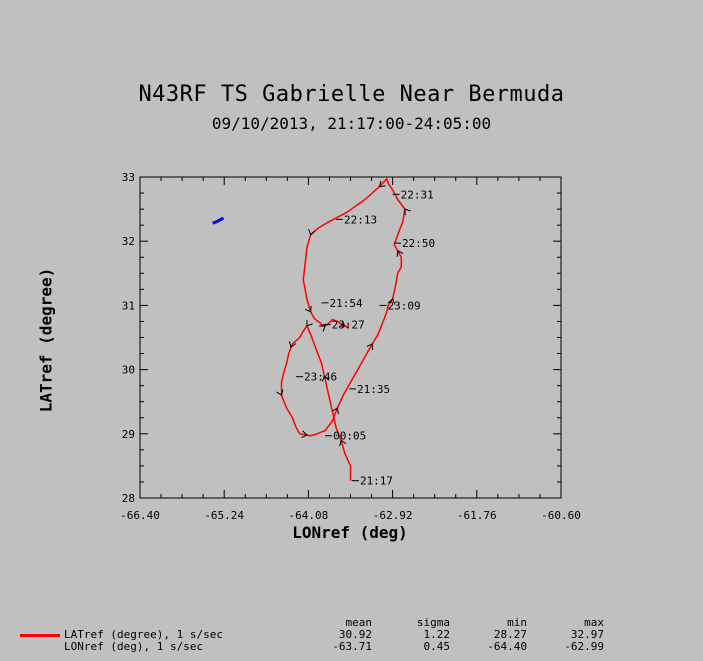  Describe the element at coordinates (517, 622) in the screenshot. I see `stats-header-min: min` at that location.